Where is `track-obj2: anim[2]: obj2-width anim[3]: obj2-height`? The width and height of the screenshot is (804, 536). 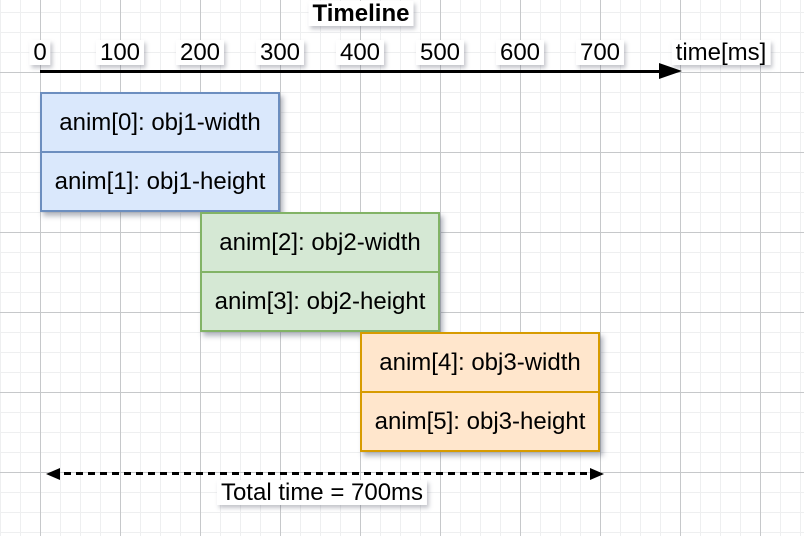
track-obj2: anim[2]: obj2-width anim[3]: obj2-height is located at coordinates (320, 272).